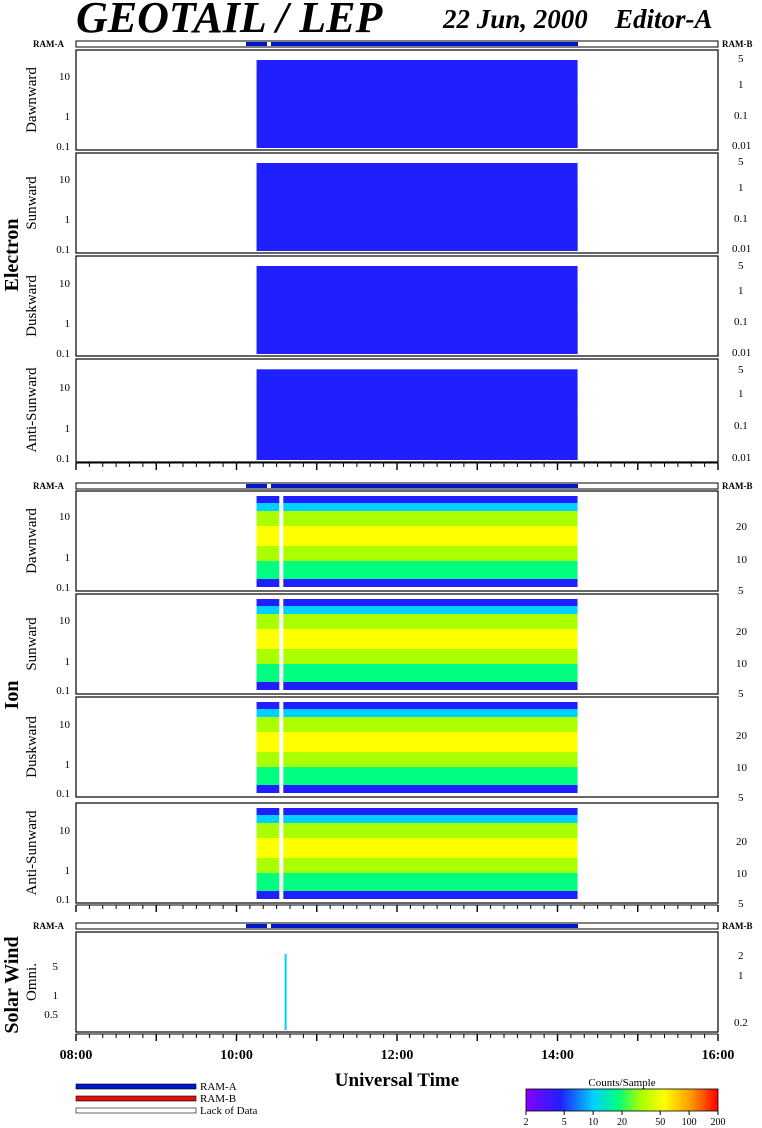 The image size is (762, 1128). What do you see at coordinates (393, 486) in the screenshot?
I see `ram-bar-ion: RAM-A RAM-B` at bounding box center [393, 486].